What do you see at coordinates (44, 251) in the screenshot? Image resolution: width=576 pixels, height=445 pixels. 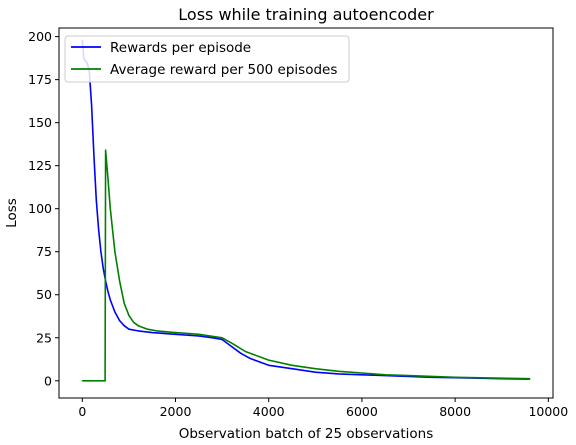 I see `y-tick-label: 75` at bounding box center [44, 251].